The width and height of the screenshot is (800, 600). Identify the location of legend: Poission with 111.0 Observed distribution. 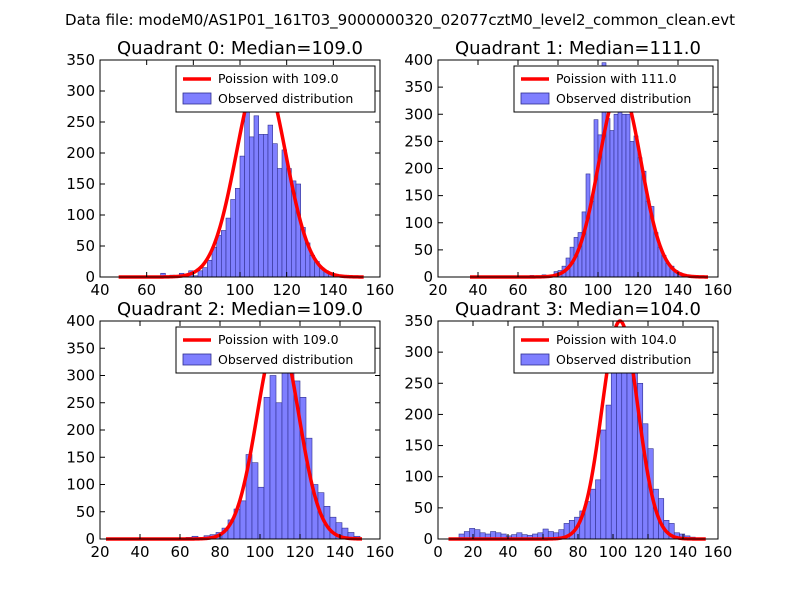
(613, 89).